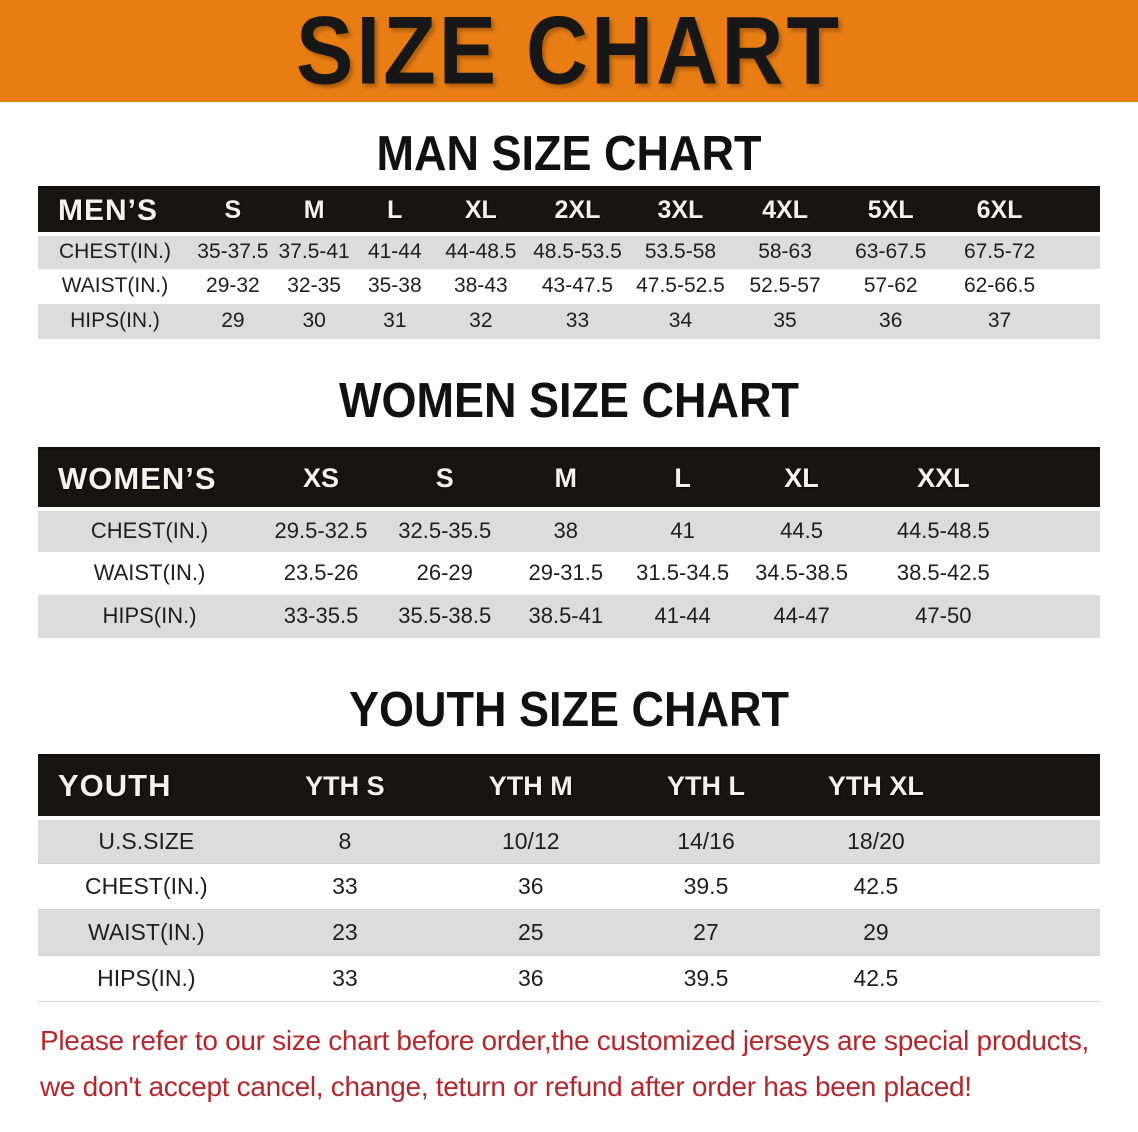 The image size is (1138, 1132). I want to click on men-size-header: XL, so click(481, 211).